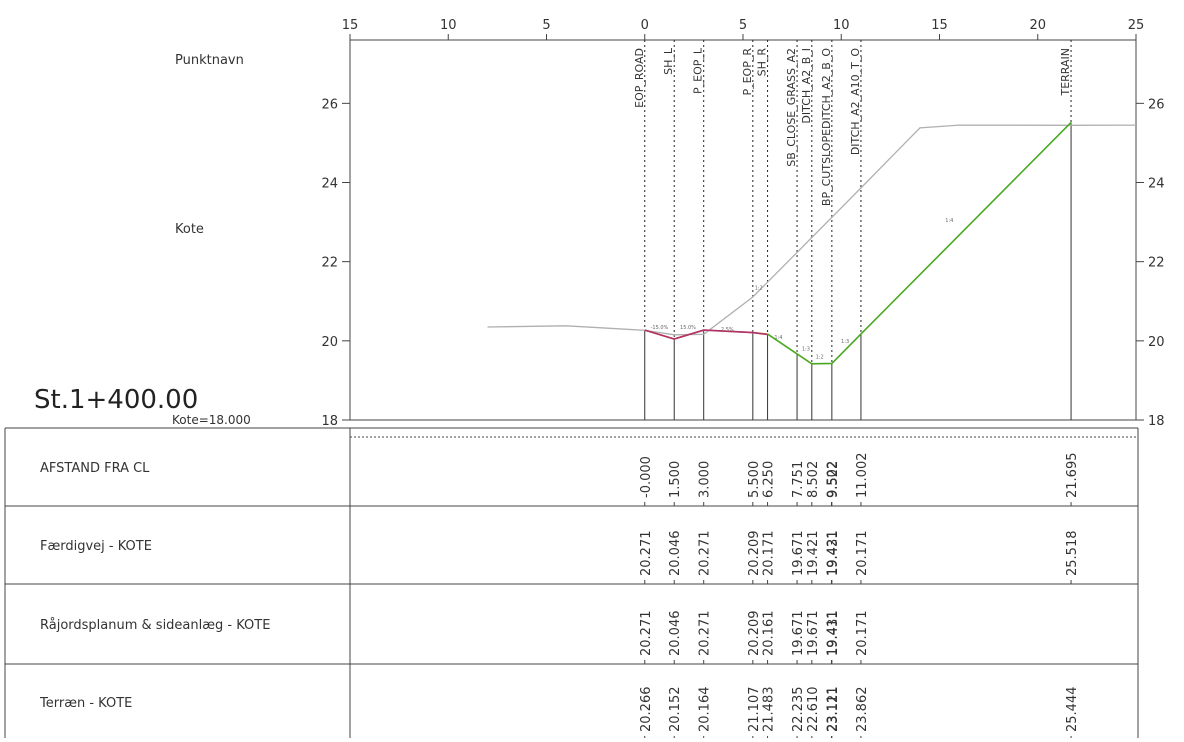 The image size is (1184, 742). I want to click on text-group: Punktnavn Kote St.1+400.00 Kote=18.000, so click(142, 240).